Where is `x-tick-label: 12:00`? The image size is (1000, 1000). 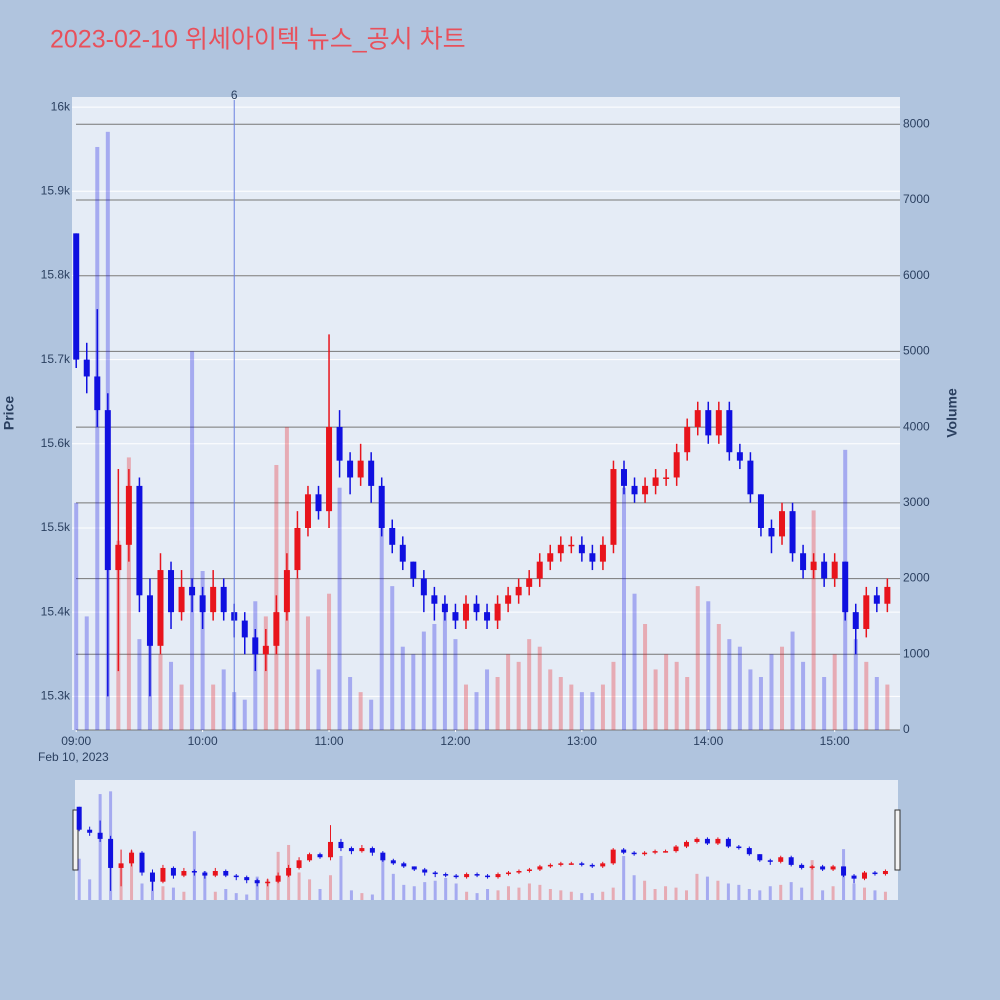 x-tick-label: 12:00 is located at coordinates (455, 741).